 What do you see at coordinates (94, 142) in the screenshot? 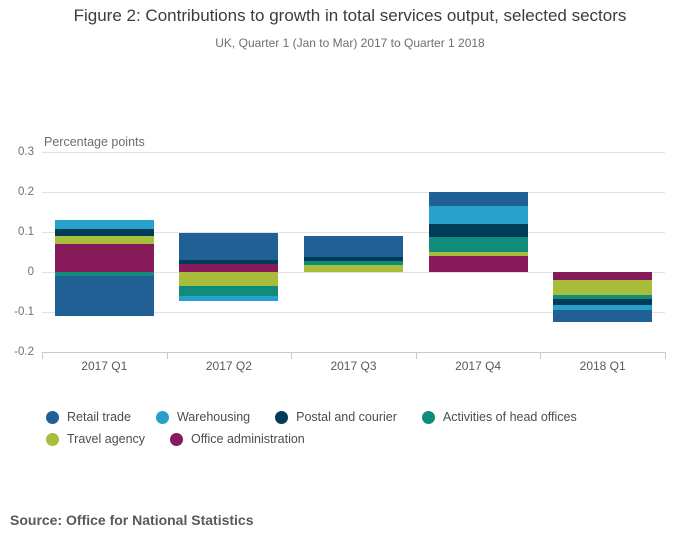
I see `y-axis-title: Percentage points` at bounding box center [94, 142].